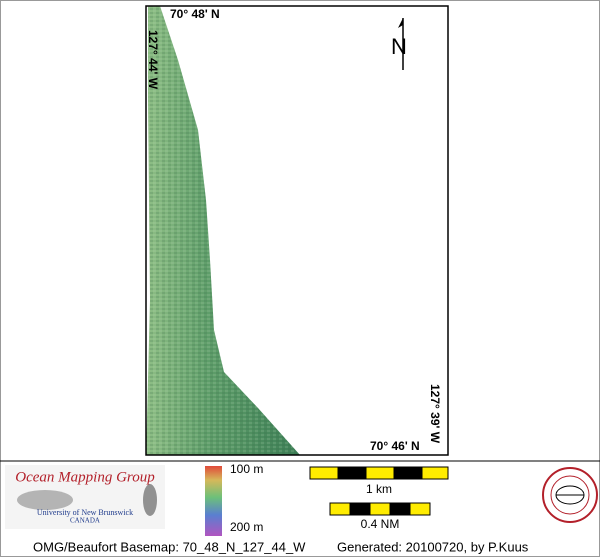 This screenshot has width=600, height=557. What do you see at coordinates (85, 477) in the screenshot?
I see `logo-name: Ocean Mapping Group` at bounding box center [85, 477].